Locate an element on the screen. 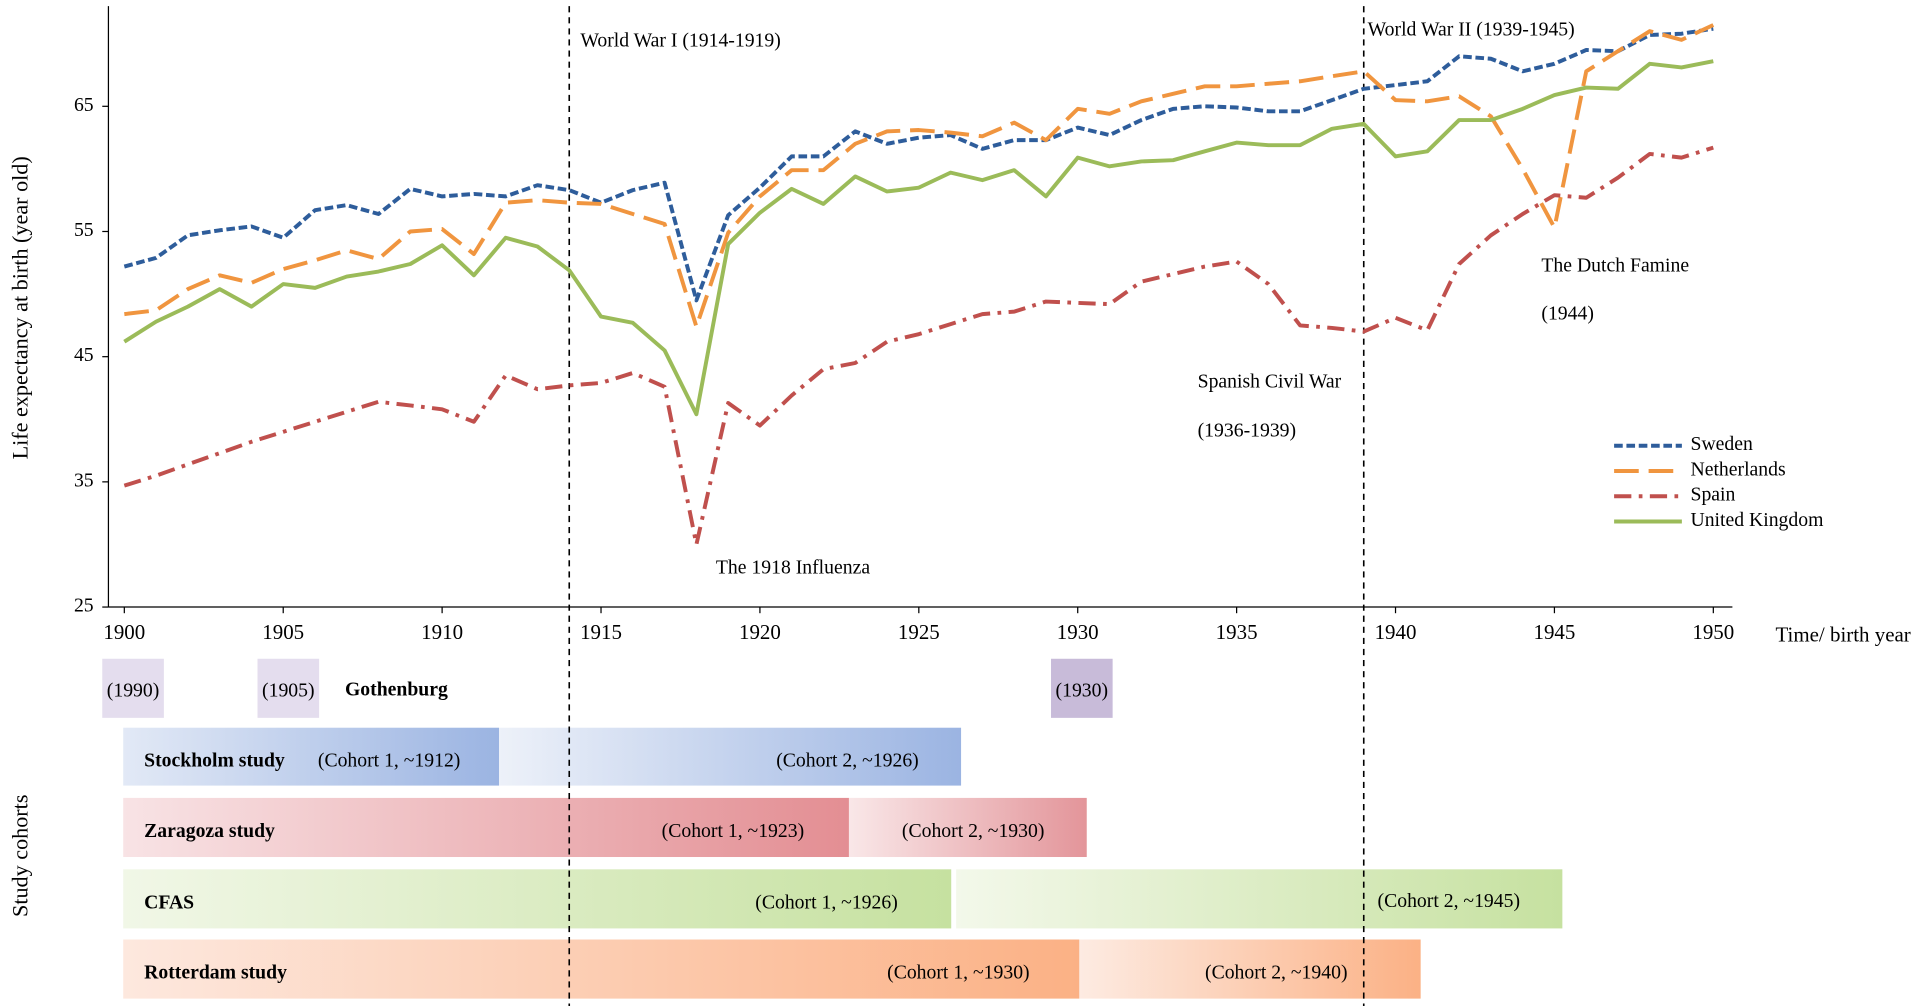 Image resolution: width=1932 pixels, height=1006 pixels. cohort-label: (Cohort 1, ~1923) is located at coordinates (733, 831).